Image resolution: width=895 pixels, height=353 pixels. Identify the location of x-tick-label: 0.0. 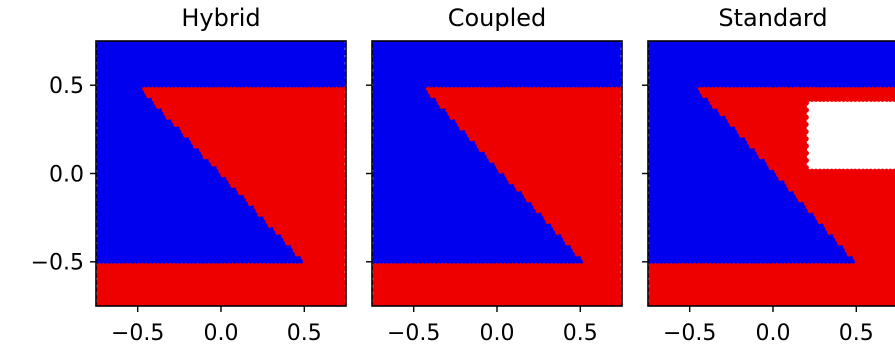
(221, 333).